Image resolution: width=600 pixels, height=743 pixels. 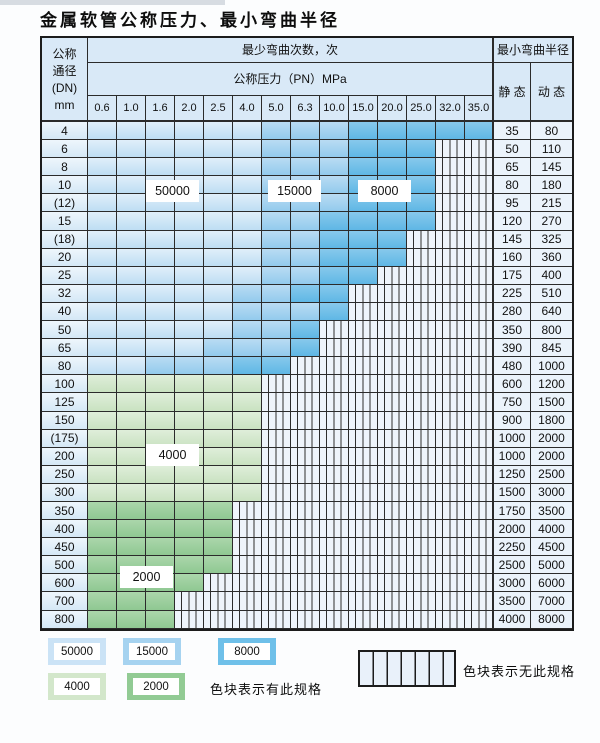 I want to click on dynamic-value: 1000, so click(x=551, y=366).